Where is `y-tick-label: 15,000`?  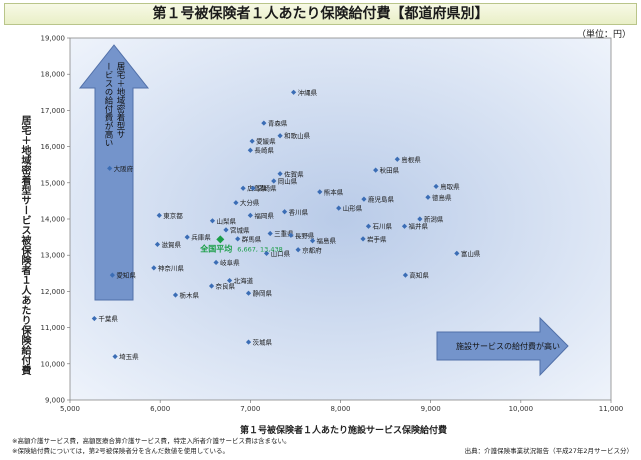 y-tick-label: 15,000 is located at coordinates (53, 183).